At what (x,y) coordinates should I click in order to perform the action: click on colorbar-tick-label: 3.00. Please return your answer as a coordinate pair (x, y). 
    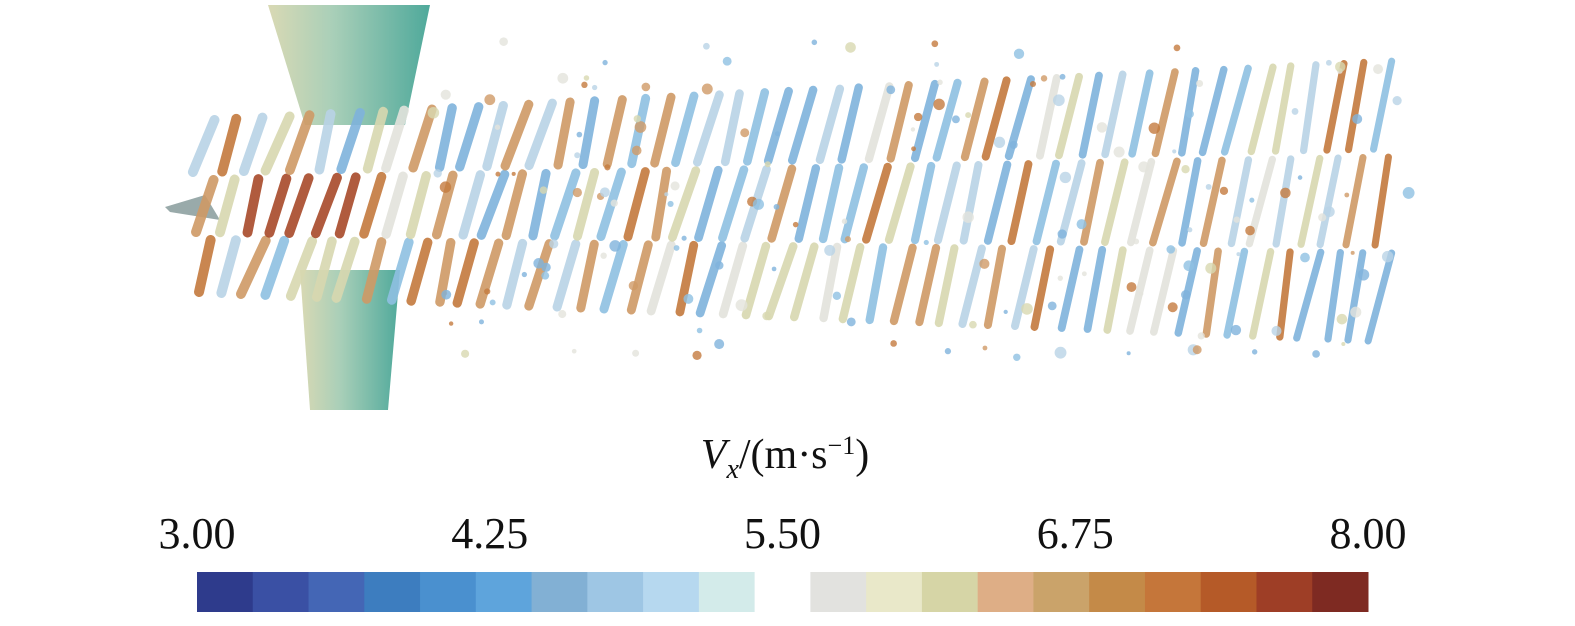
    Looking at the image, I should click on (197, 533).